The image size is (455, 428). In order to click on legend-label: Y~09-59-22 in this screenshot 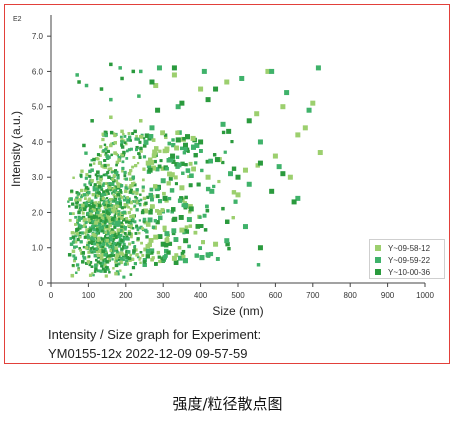, I will do `click(409, 260)`.